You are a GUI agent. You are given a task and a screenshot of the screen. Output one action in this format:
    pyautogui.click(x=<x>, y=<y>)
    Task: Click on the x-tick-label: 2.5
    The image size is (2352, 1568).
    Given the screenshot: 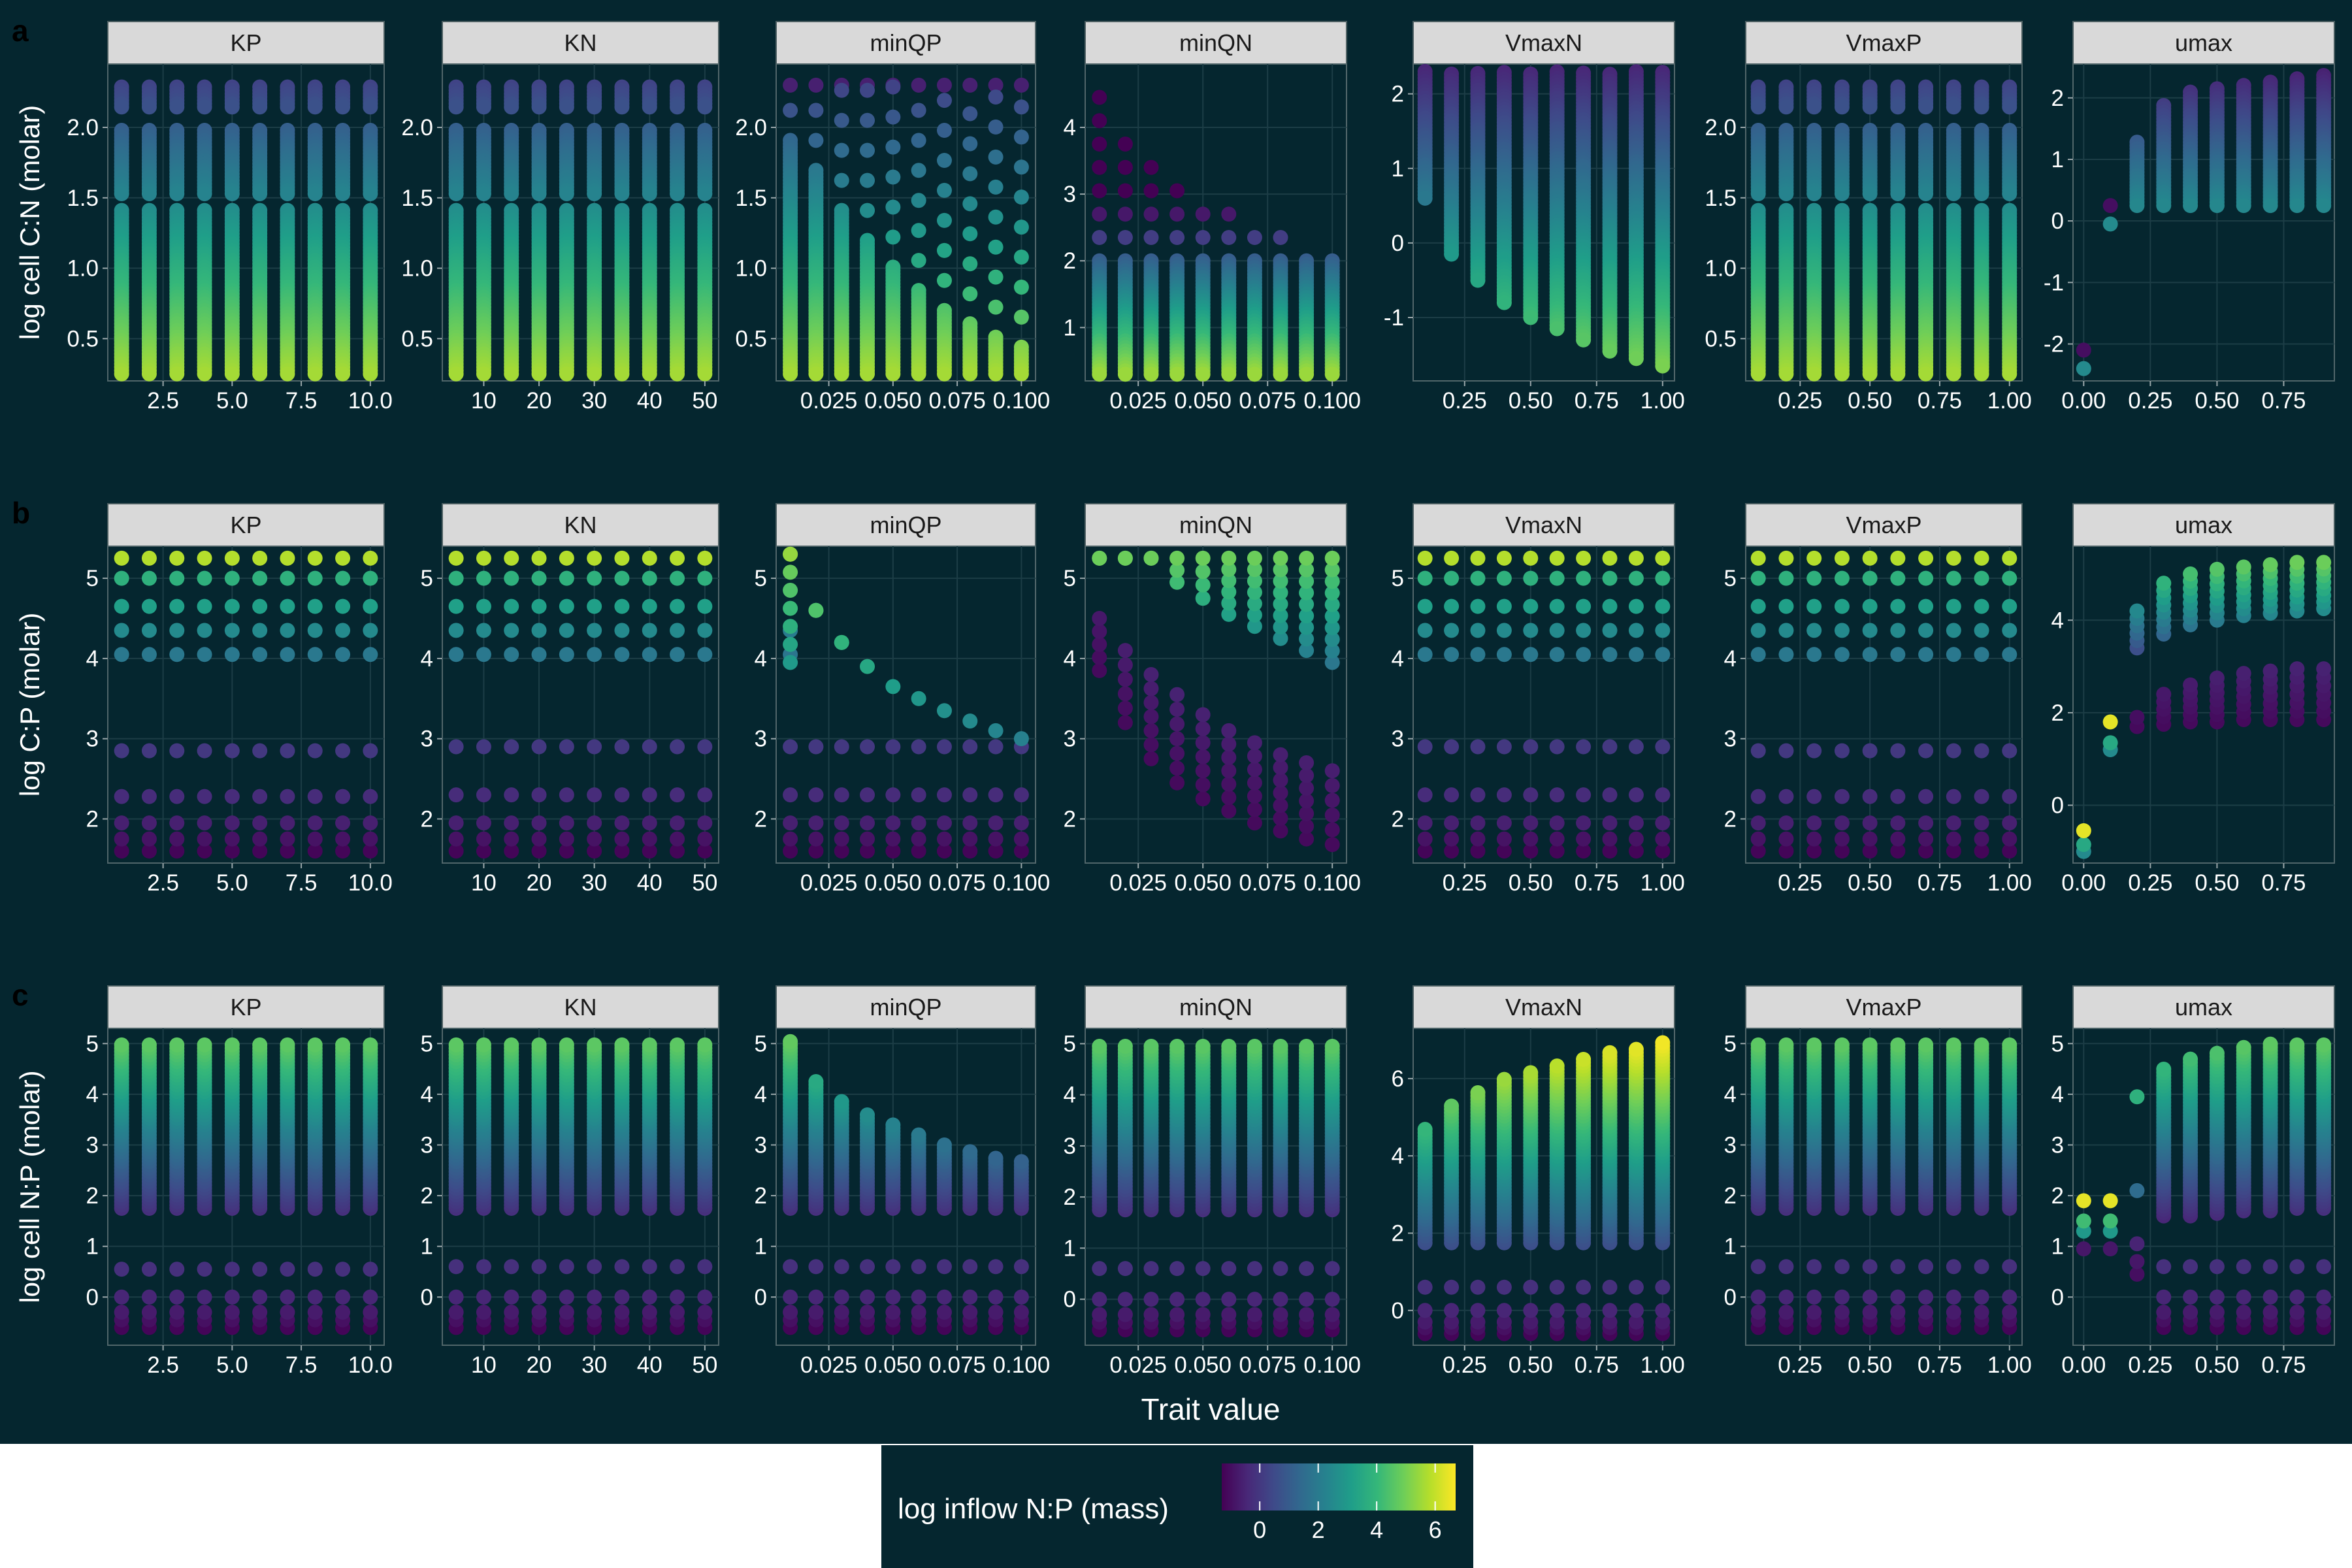 What is the action you would take?
    pyautogui.click(x=163, y=401)
    